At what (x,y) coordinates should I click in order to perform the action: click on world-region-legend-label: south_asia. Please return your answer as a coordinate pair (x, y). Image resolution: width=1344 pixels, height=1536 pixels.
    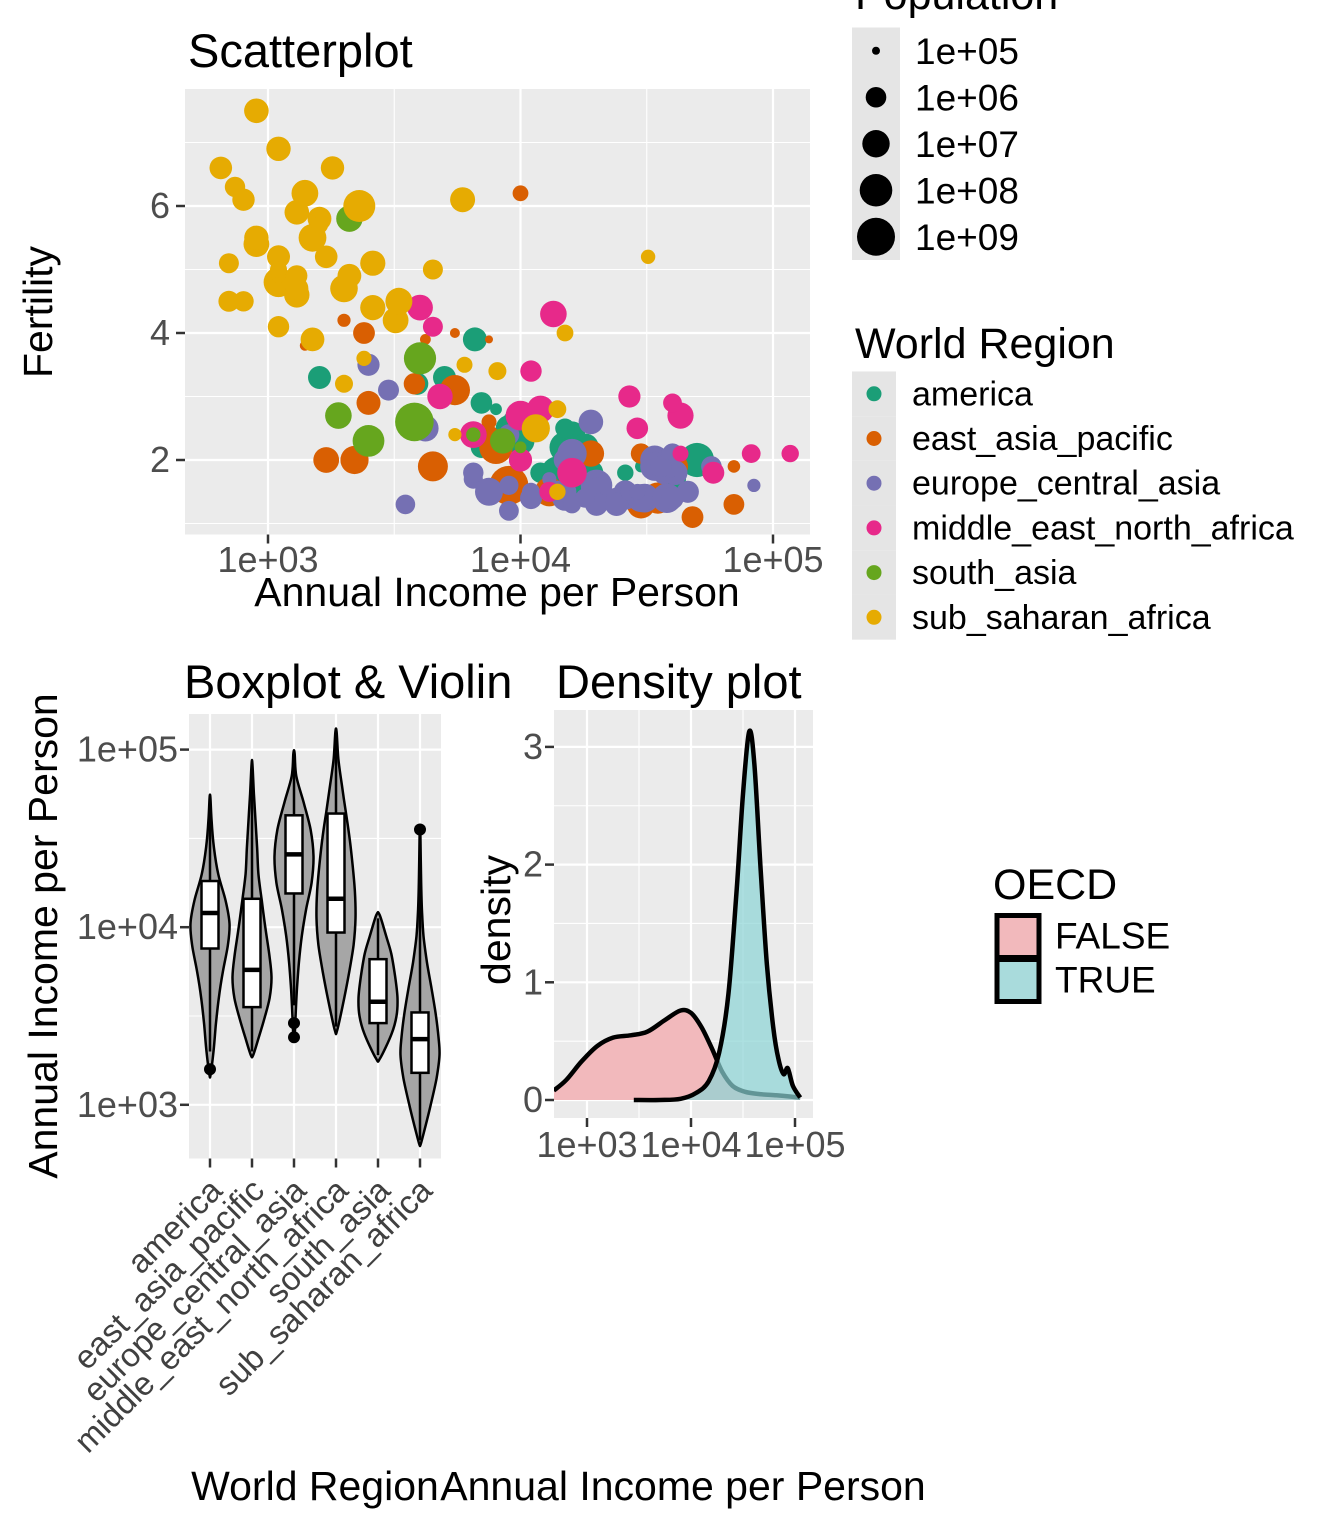
    Looking at the image, I should click on (994, 573).